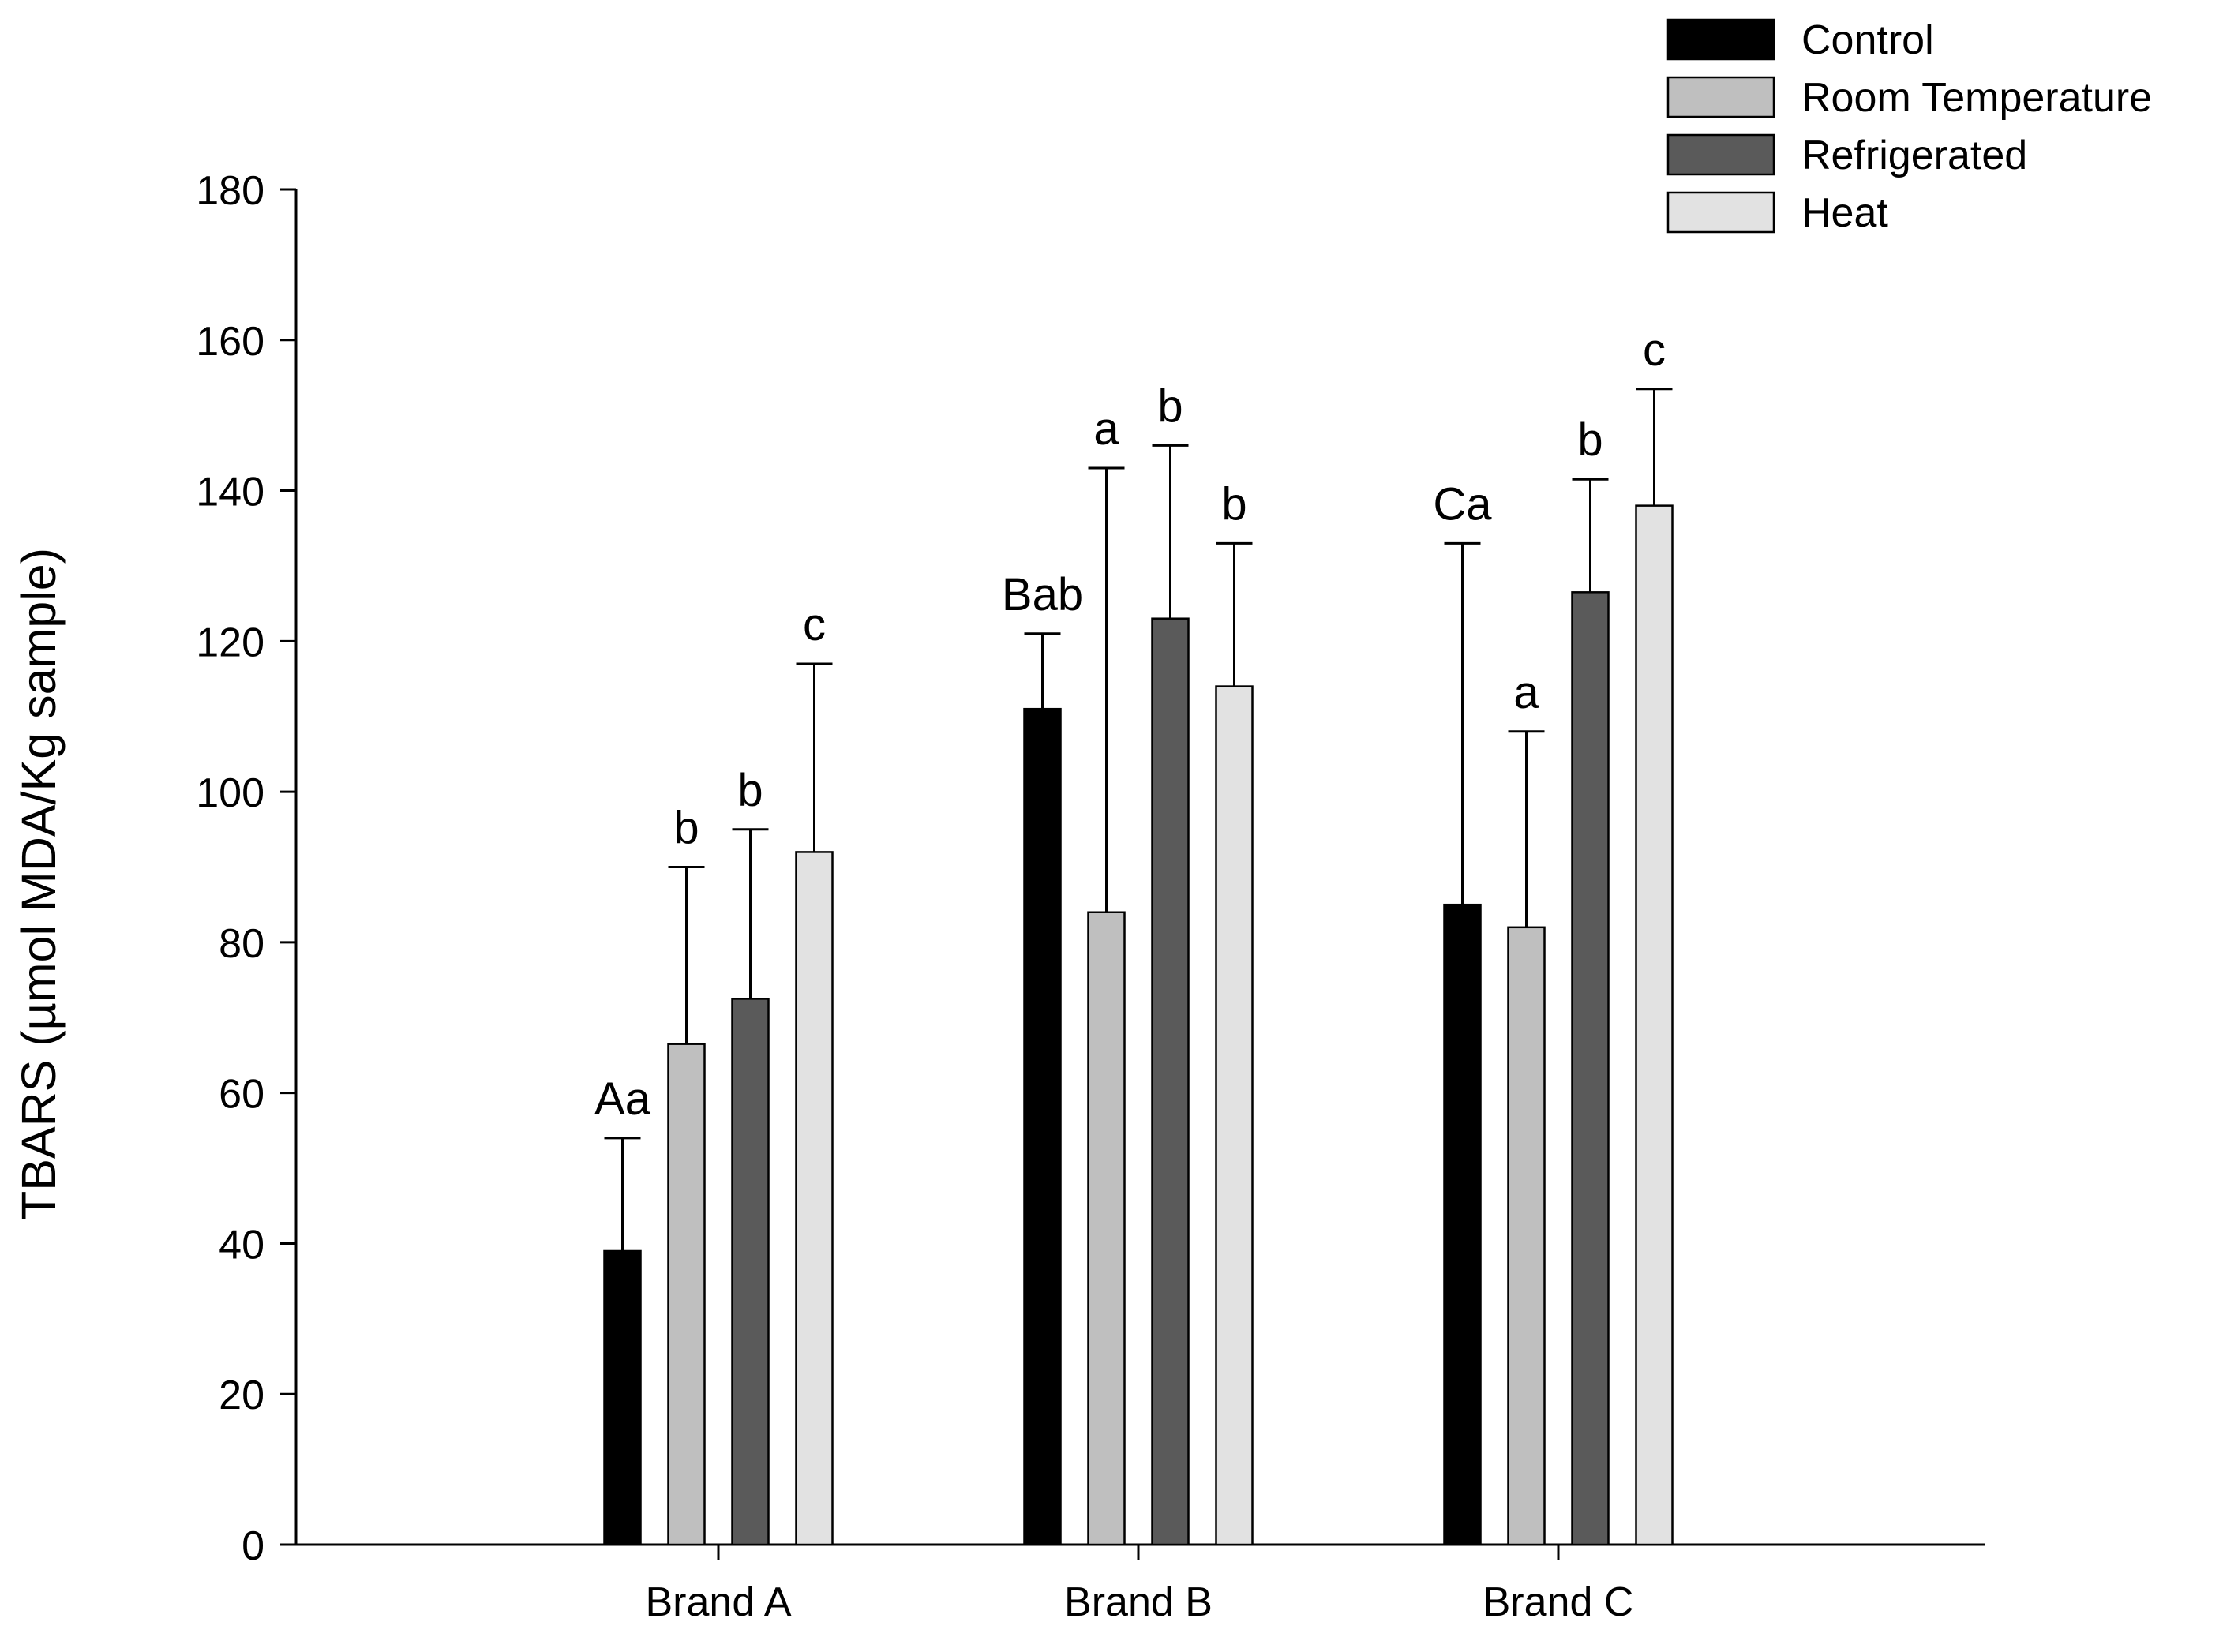  What do you see at coordinates (1844, 213) in the screenshot?
I see `legend-label: Heat` at bounding box center [1844, 213].